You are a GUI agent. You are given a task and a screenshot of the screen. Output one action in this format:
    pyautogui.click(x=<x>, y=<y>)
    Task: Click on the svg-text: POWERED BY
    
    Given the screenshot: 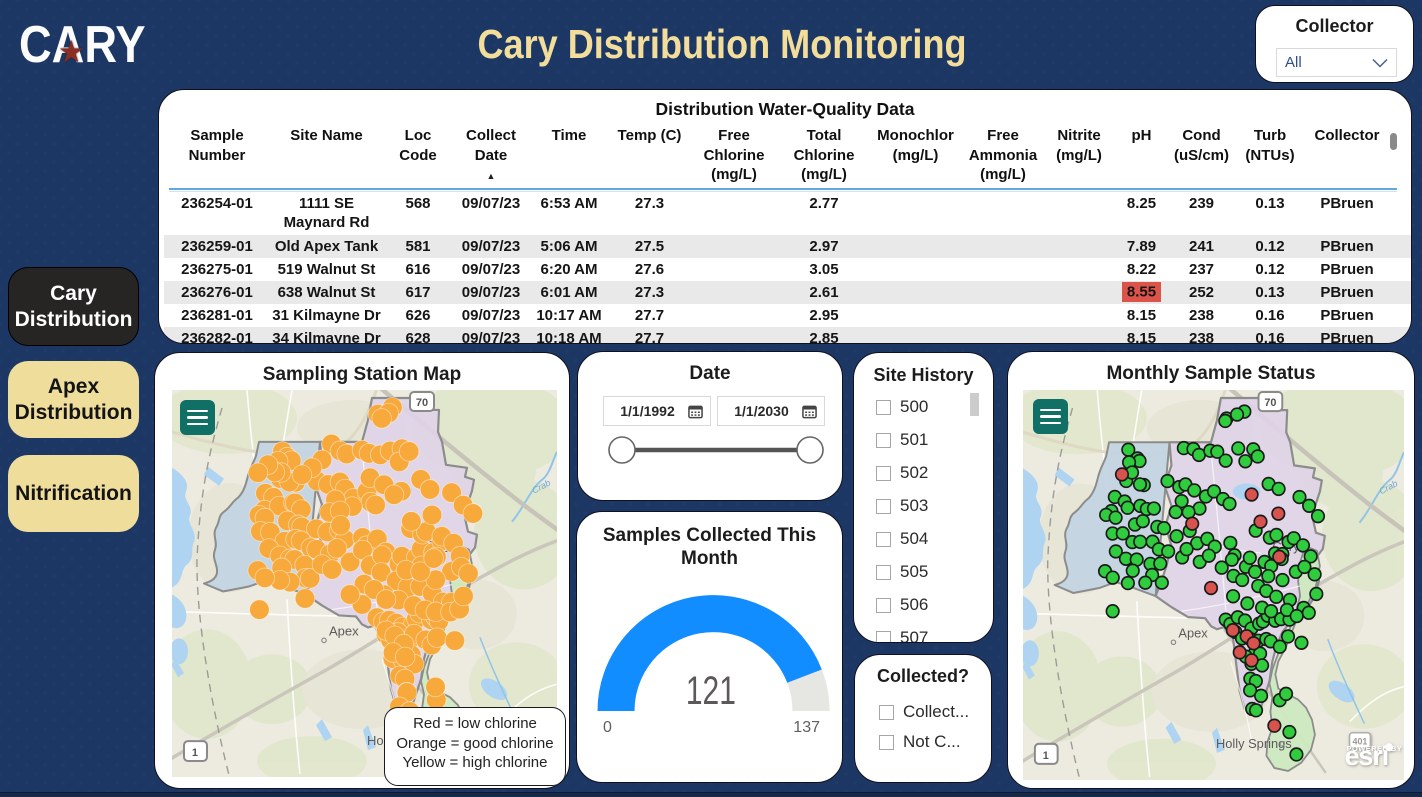 What is the action you would take?
    pyautogui.click(x=1375, y=748)
    